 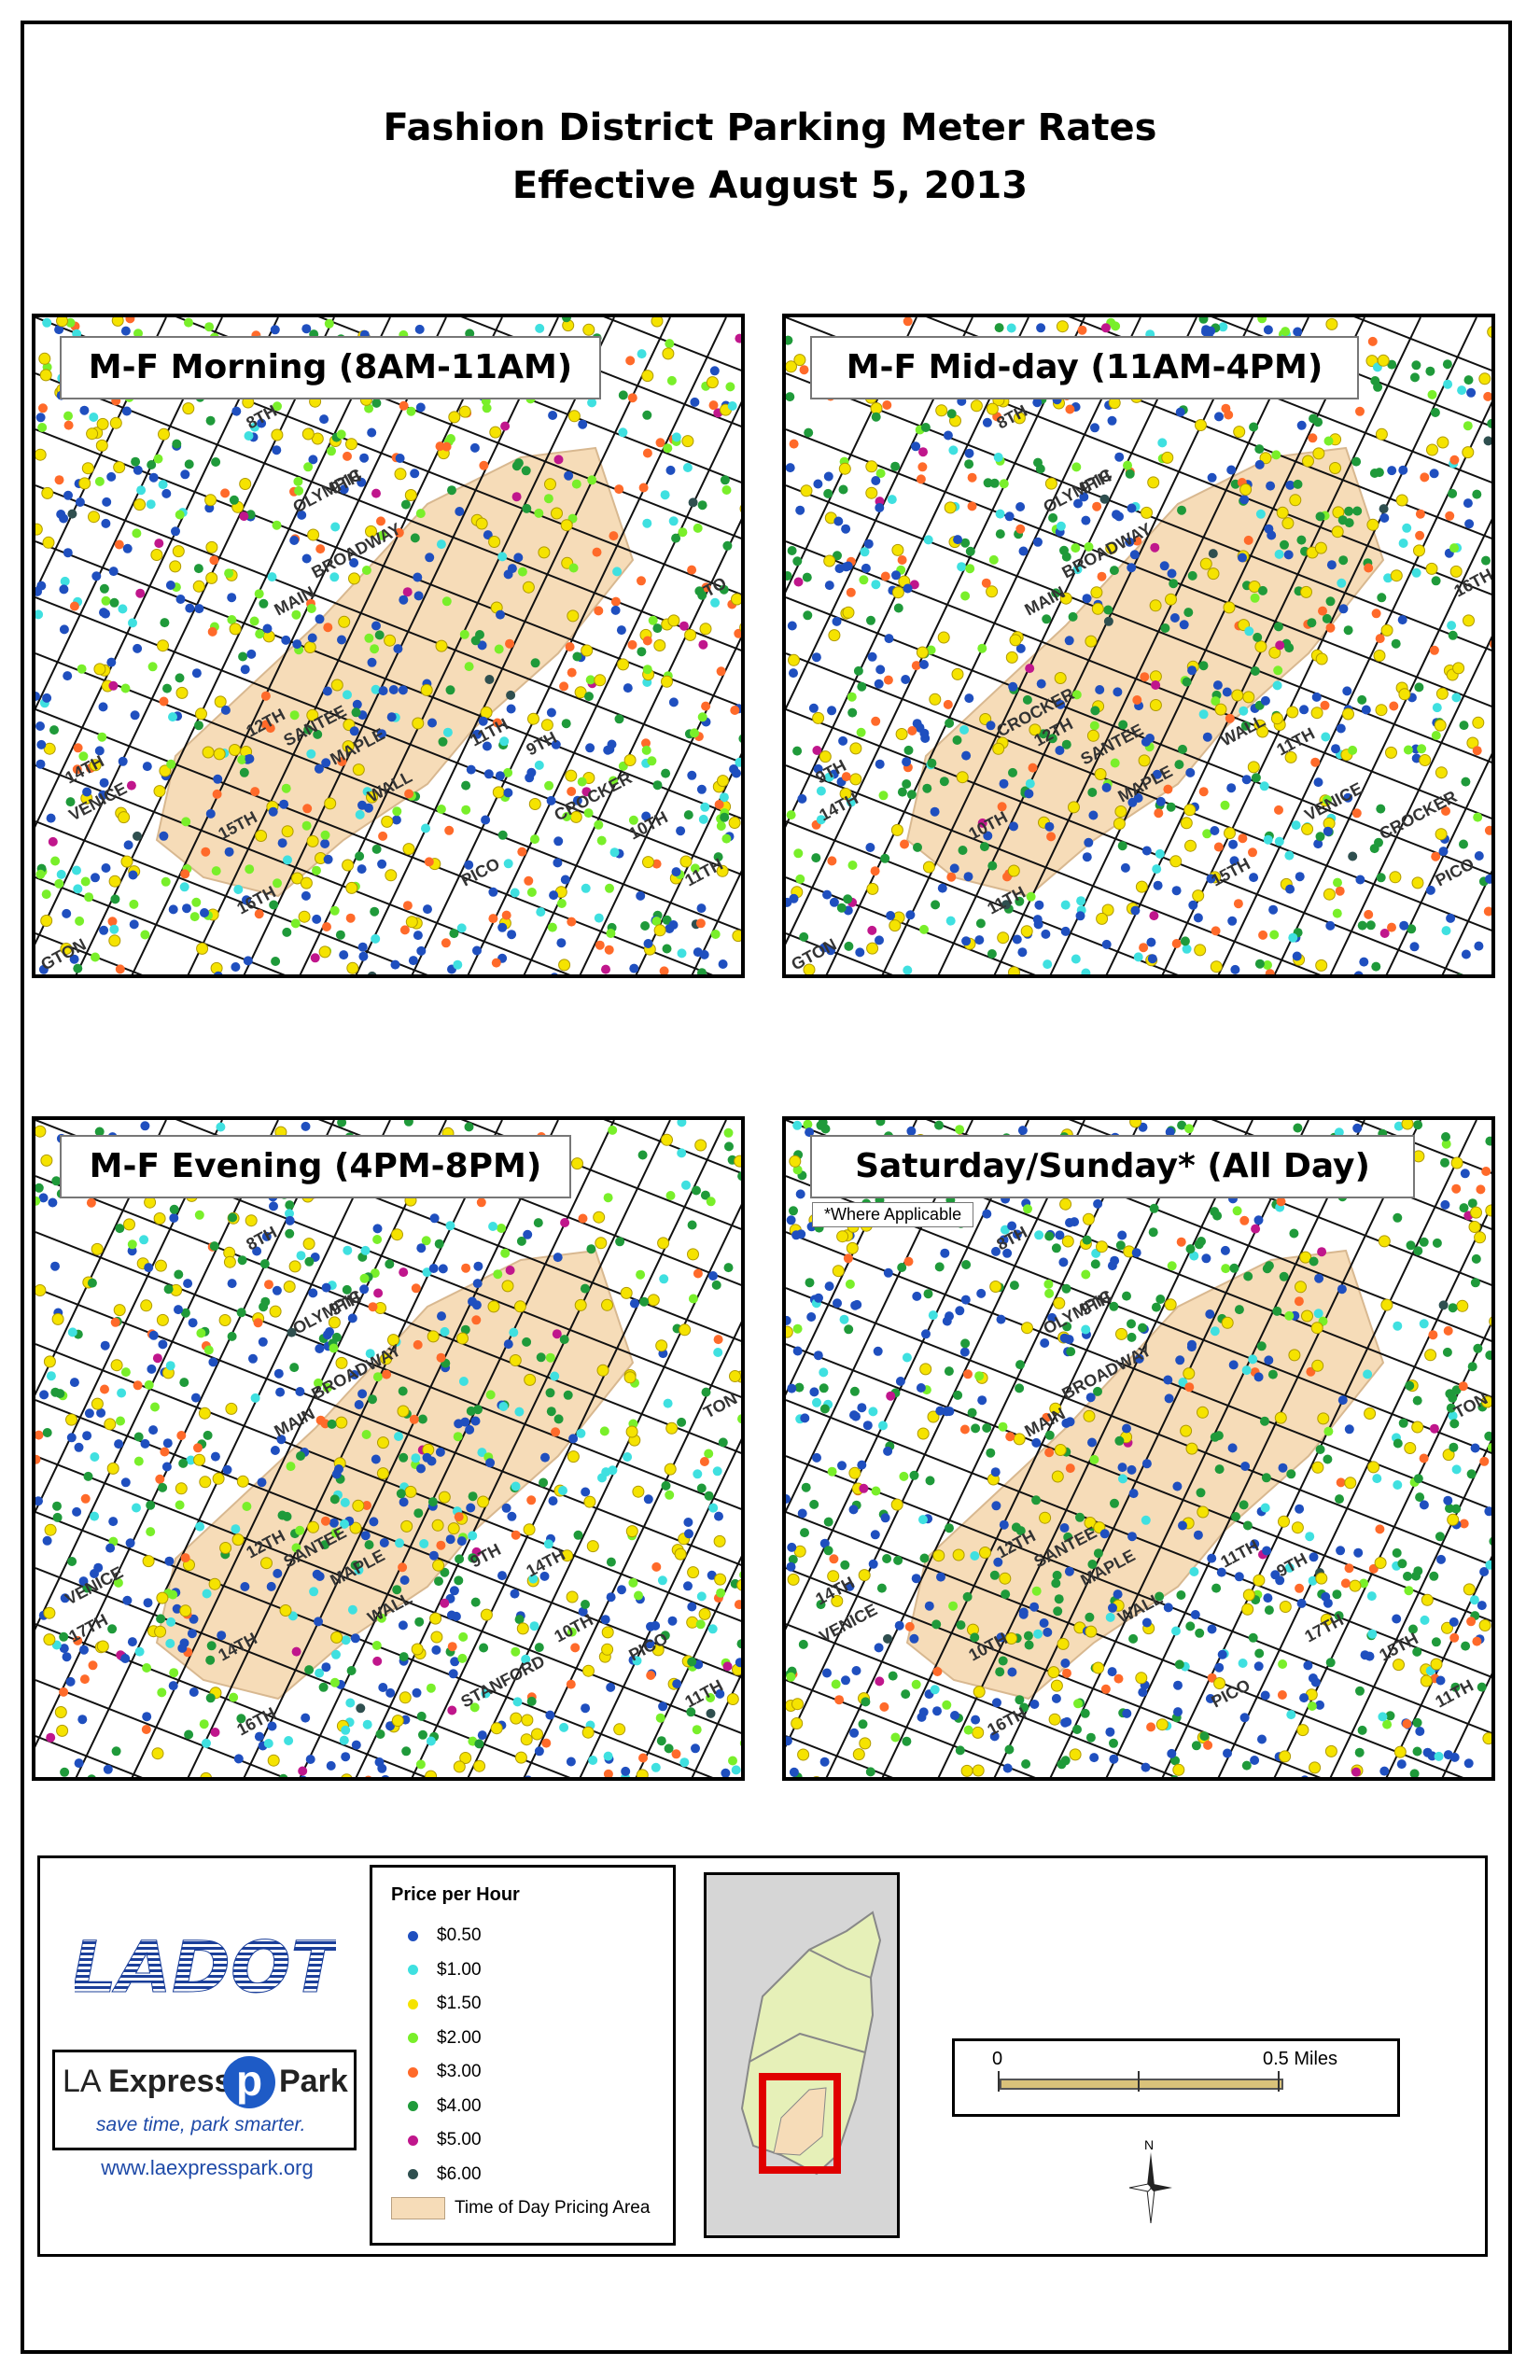 What do you see at coordinates (436, 2175) in the screenshot?
I see `legend-item: $6.00` at bounding box center [436, 2175].